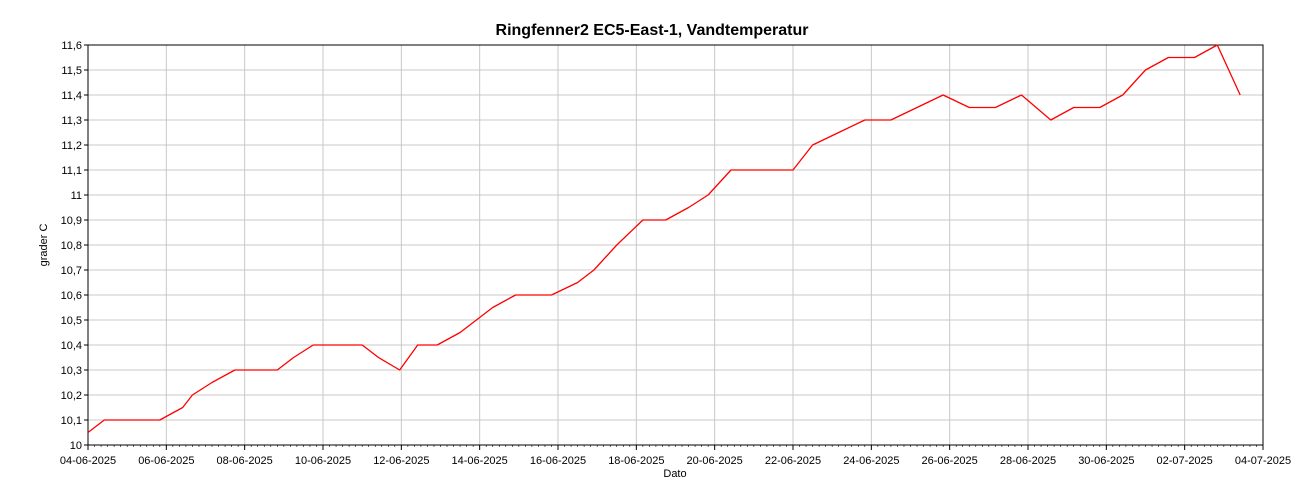 Image resolution: width=1300 pixels, height=500 pixels. Describe the element at coordinates (674, 474) in the screenshot. I see `x-axis-label: Dato` at that location.